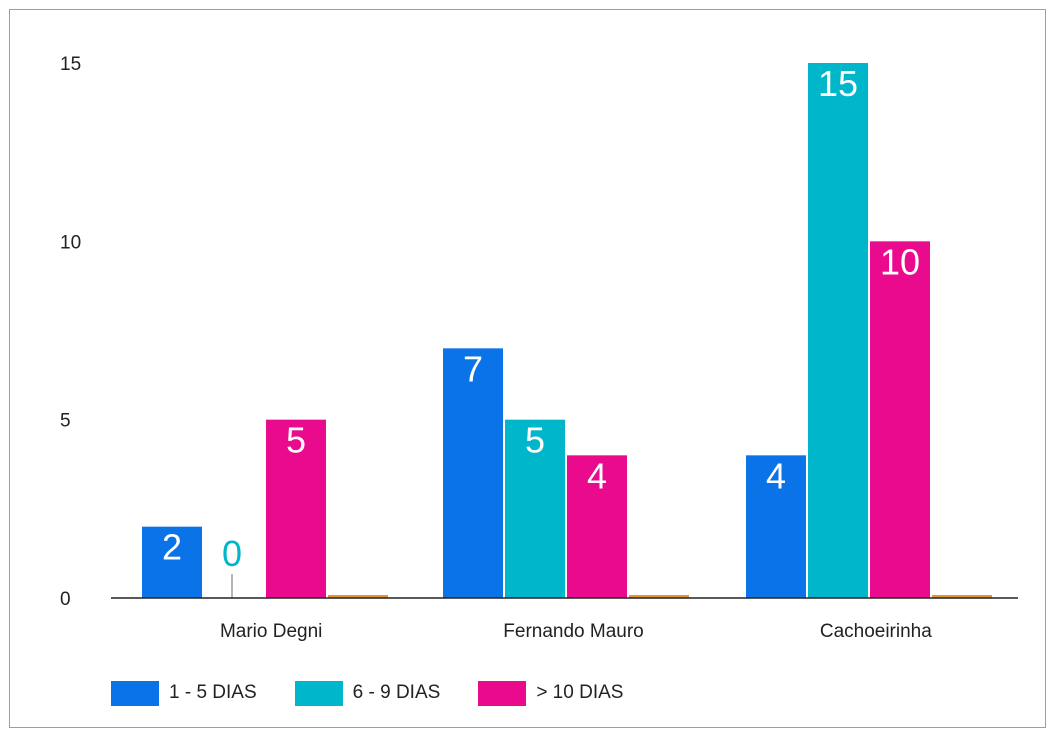  I want to click on legend: 1 - 5 DIAS 6 - 9 DIAS > 10 DIAS, so click(386, 693).